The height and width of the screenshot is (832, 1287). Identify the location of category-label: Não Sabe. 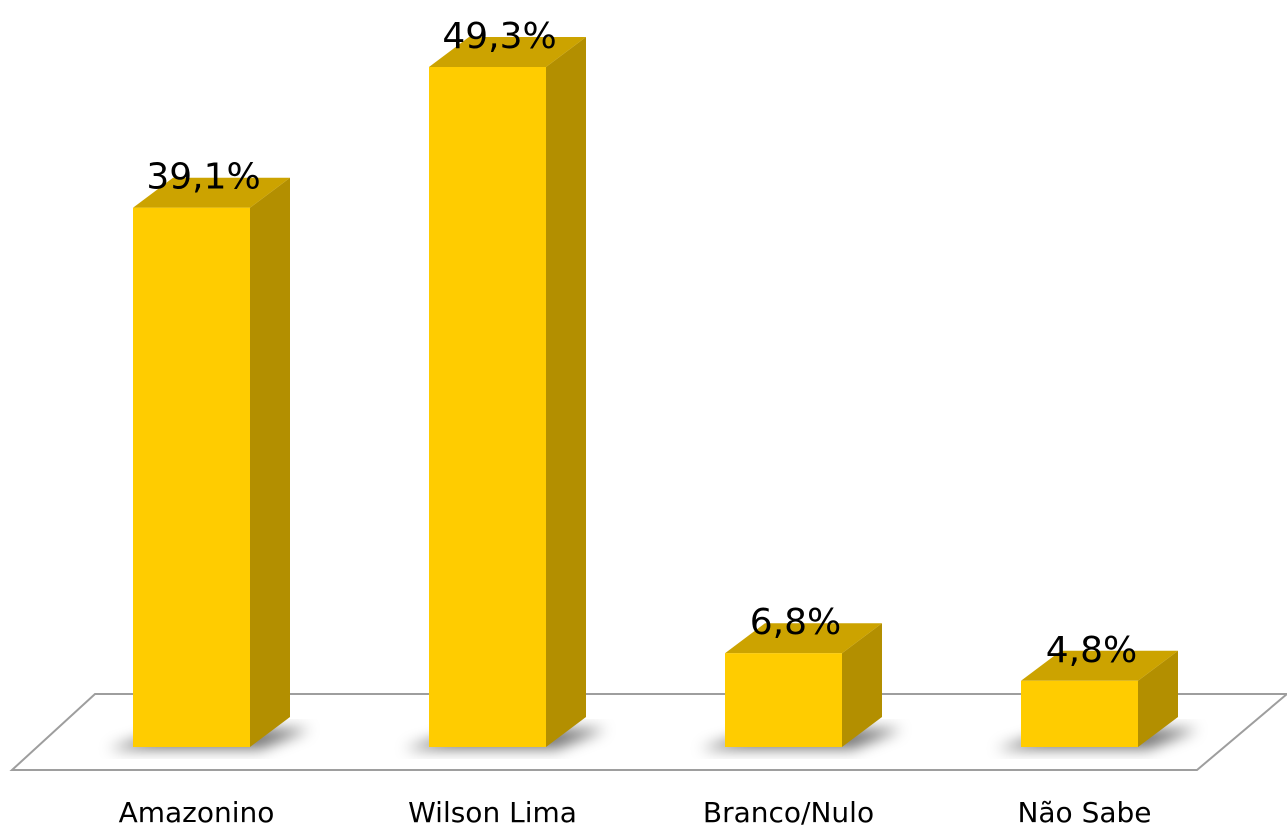
(1084, 812).